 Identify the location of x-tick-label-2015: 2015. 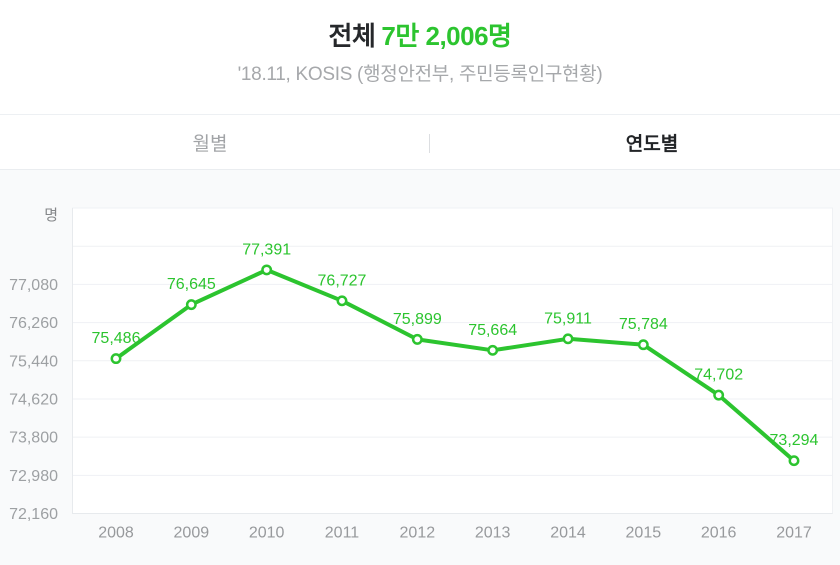
(644, 533).